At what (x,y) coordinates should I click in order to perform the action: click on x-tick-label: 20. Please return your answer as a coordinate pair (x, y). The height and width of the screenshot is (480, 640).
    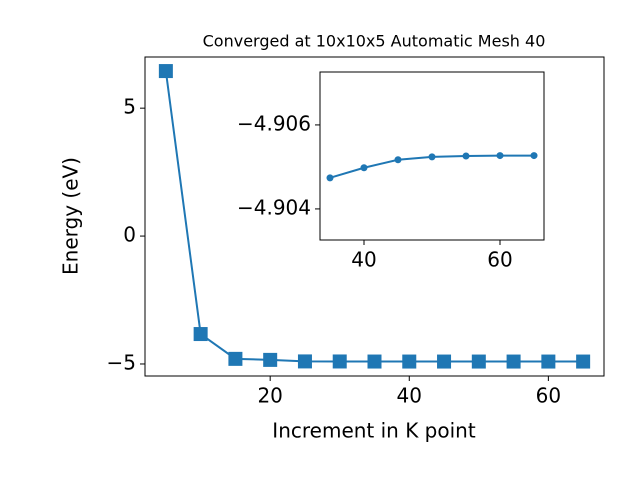
    Looking at the image, I should click on (269, 396).